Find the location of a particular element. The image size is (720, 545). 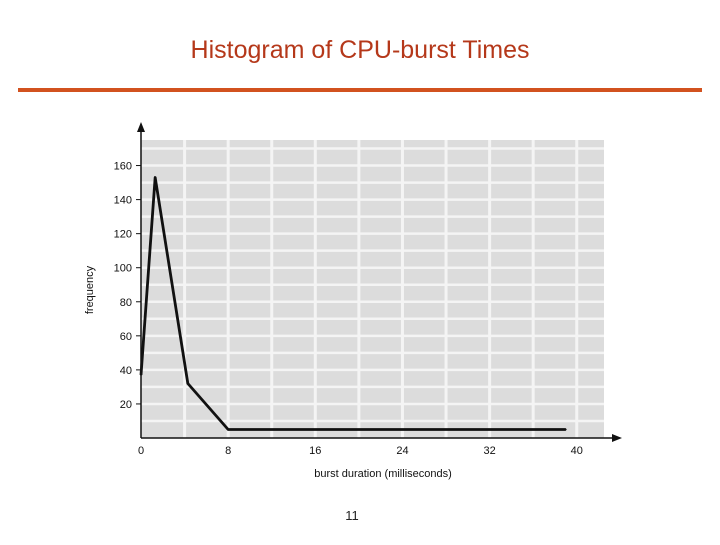

x-tick-label: 0 is located at coordinates (141, 451).